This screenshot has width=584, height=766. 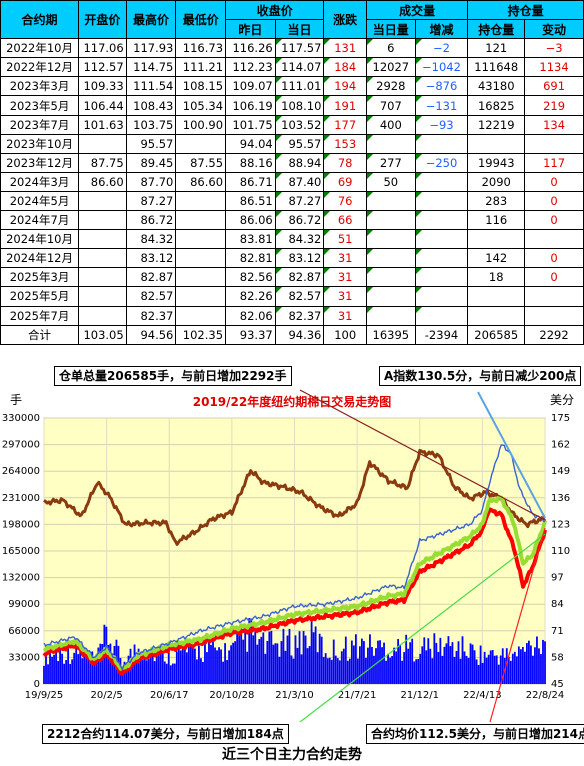 I want to click on cell-low: 100.90, so click(x=201, y=124).